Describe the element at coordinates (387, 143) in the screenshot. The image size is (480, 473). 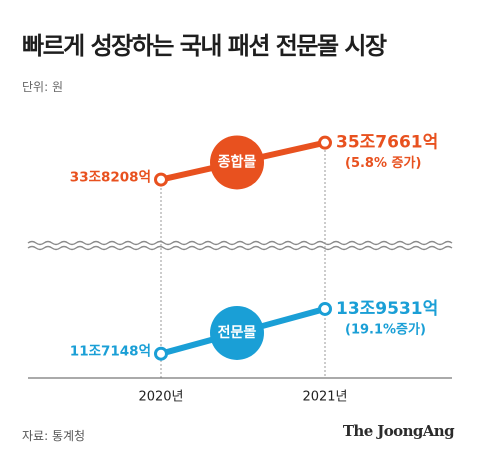
I see `value-label-general-2021: 35조7661억` at that location.